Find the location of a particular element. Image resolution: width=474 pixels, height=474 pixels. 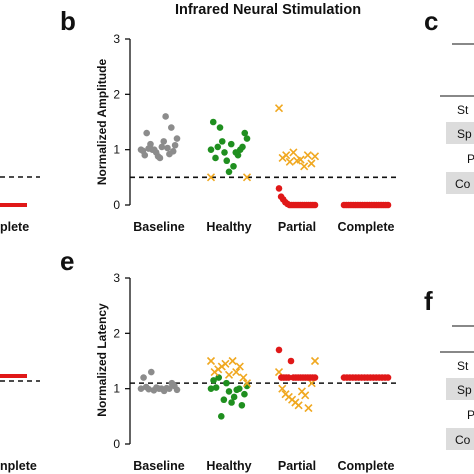

figure-title: Infrared Neural Stimulation is located at coordinates (268, 10).